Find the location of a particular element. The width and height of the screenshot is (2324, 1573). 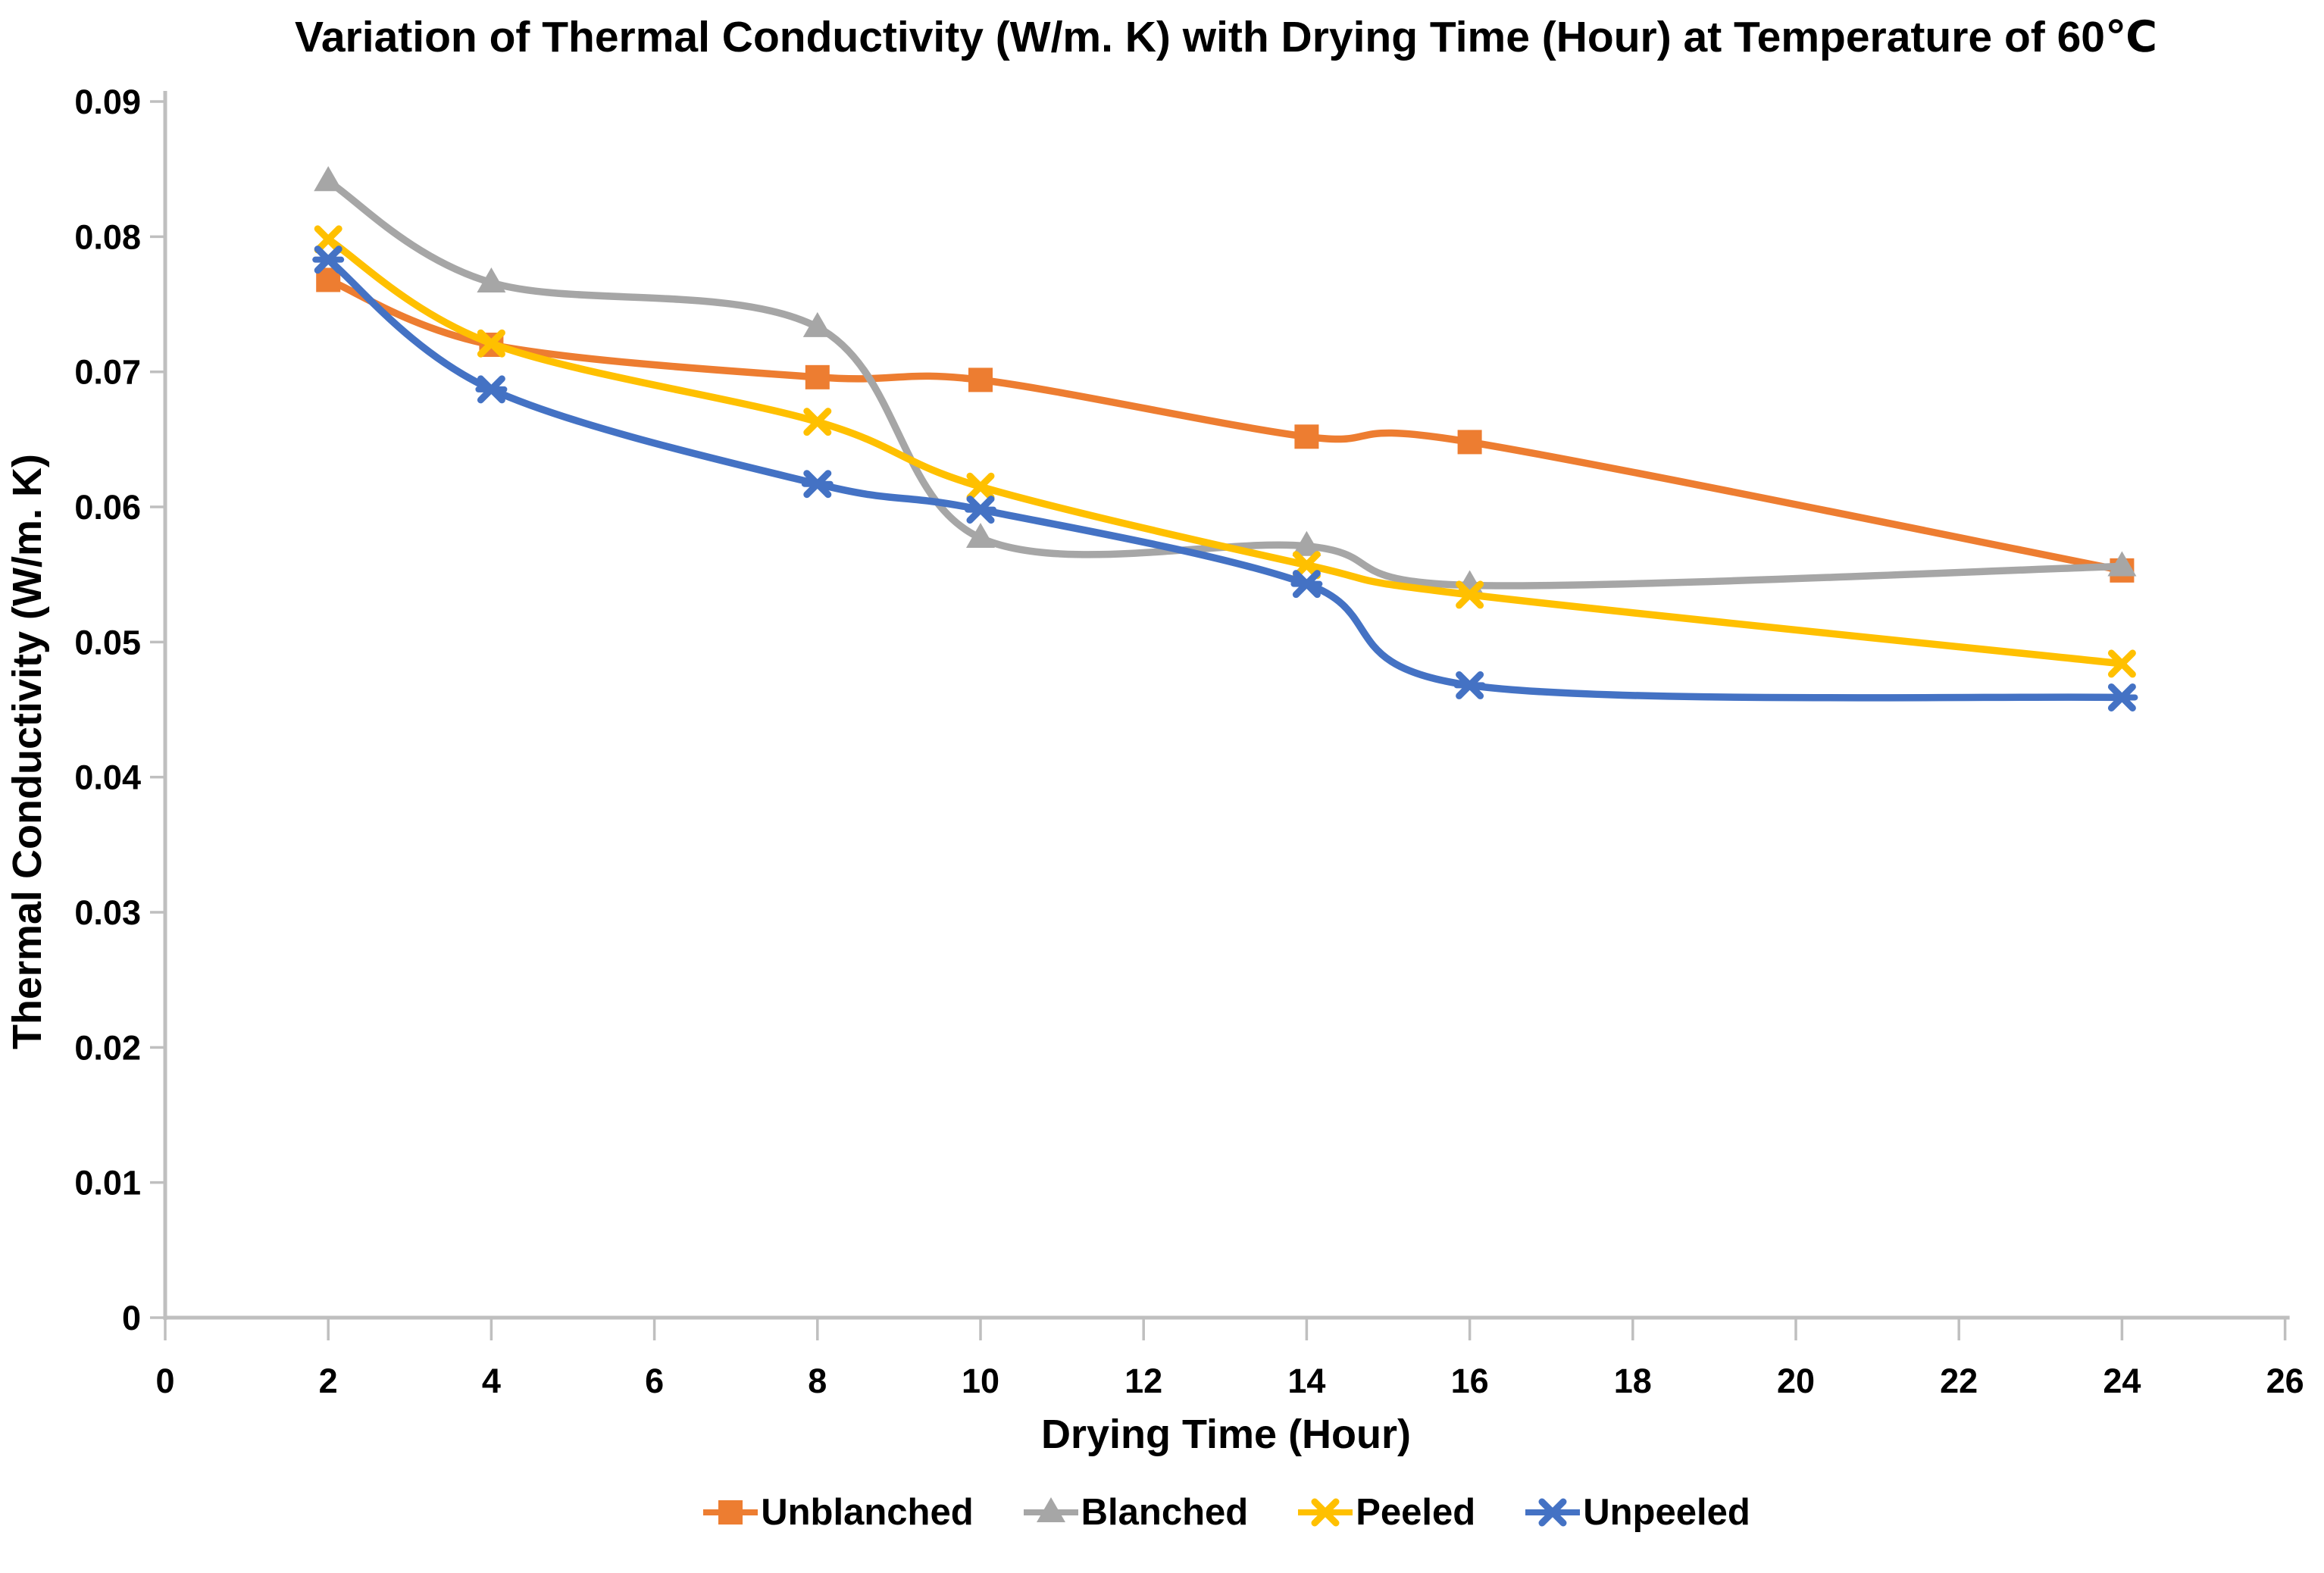

x-tick-label: 8 is located at coordinates (817, 1381).